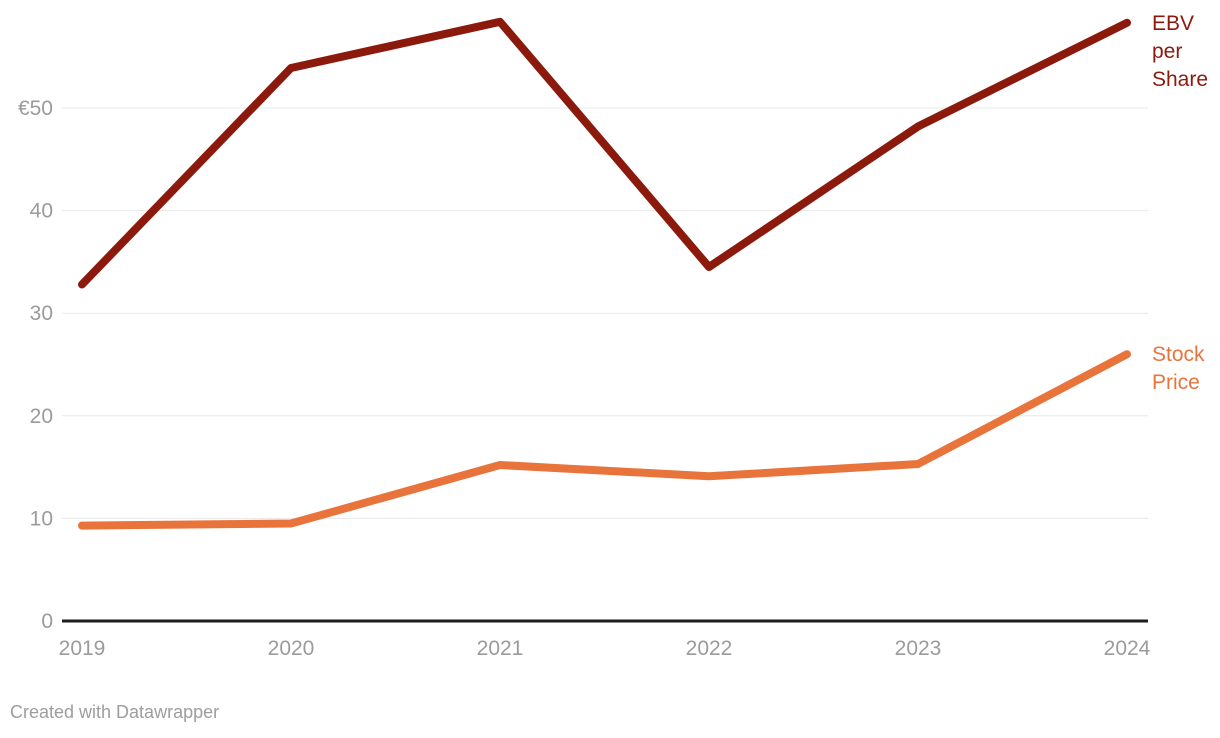 This screenshot has width=1220, height=738. I want to click on y-axis-tick-label: 30, so click(41, 313).